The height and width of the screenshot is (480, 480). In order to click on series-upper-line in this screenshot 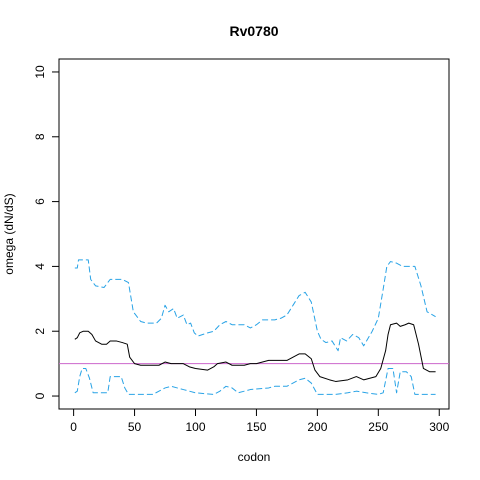, I will do `click(255, 305)`.